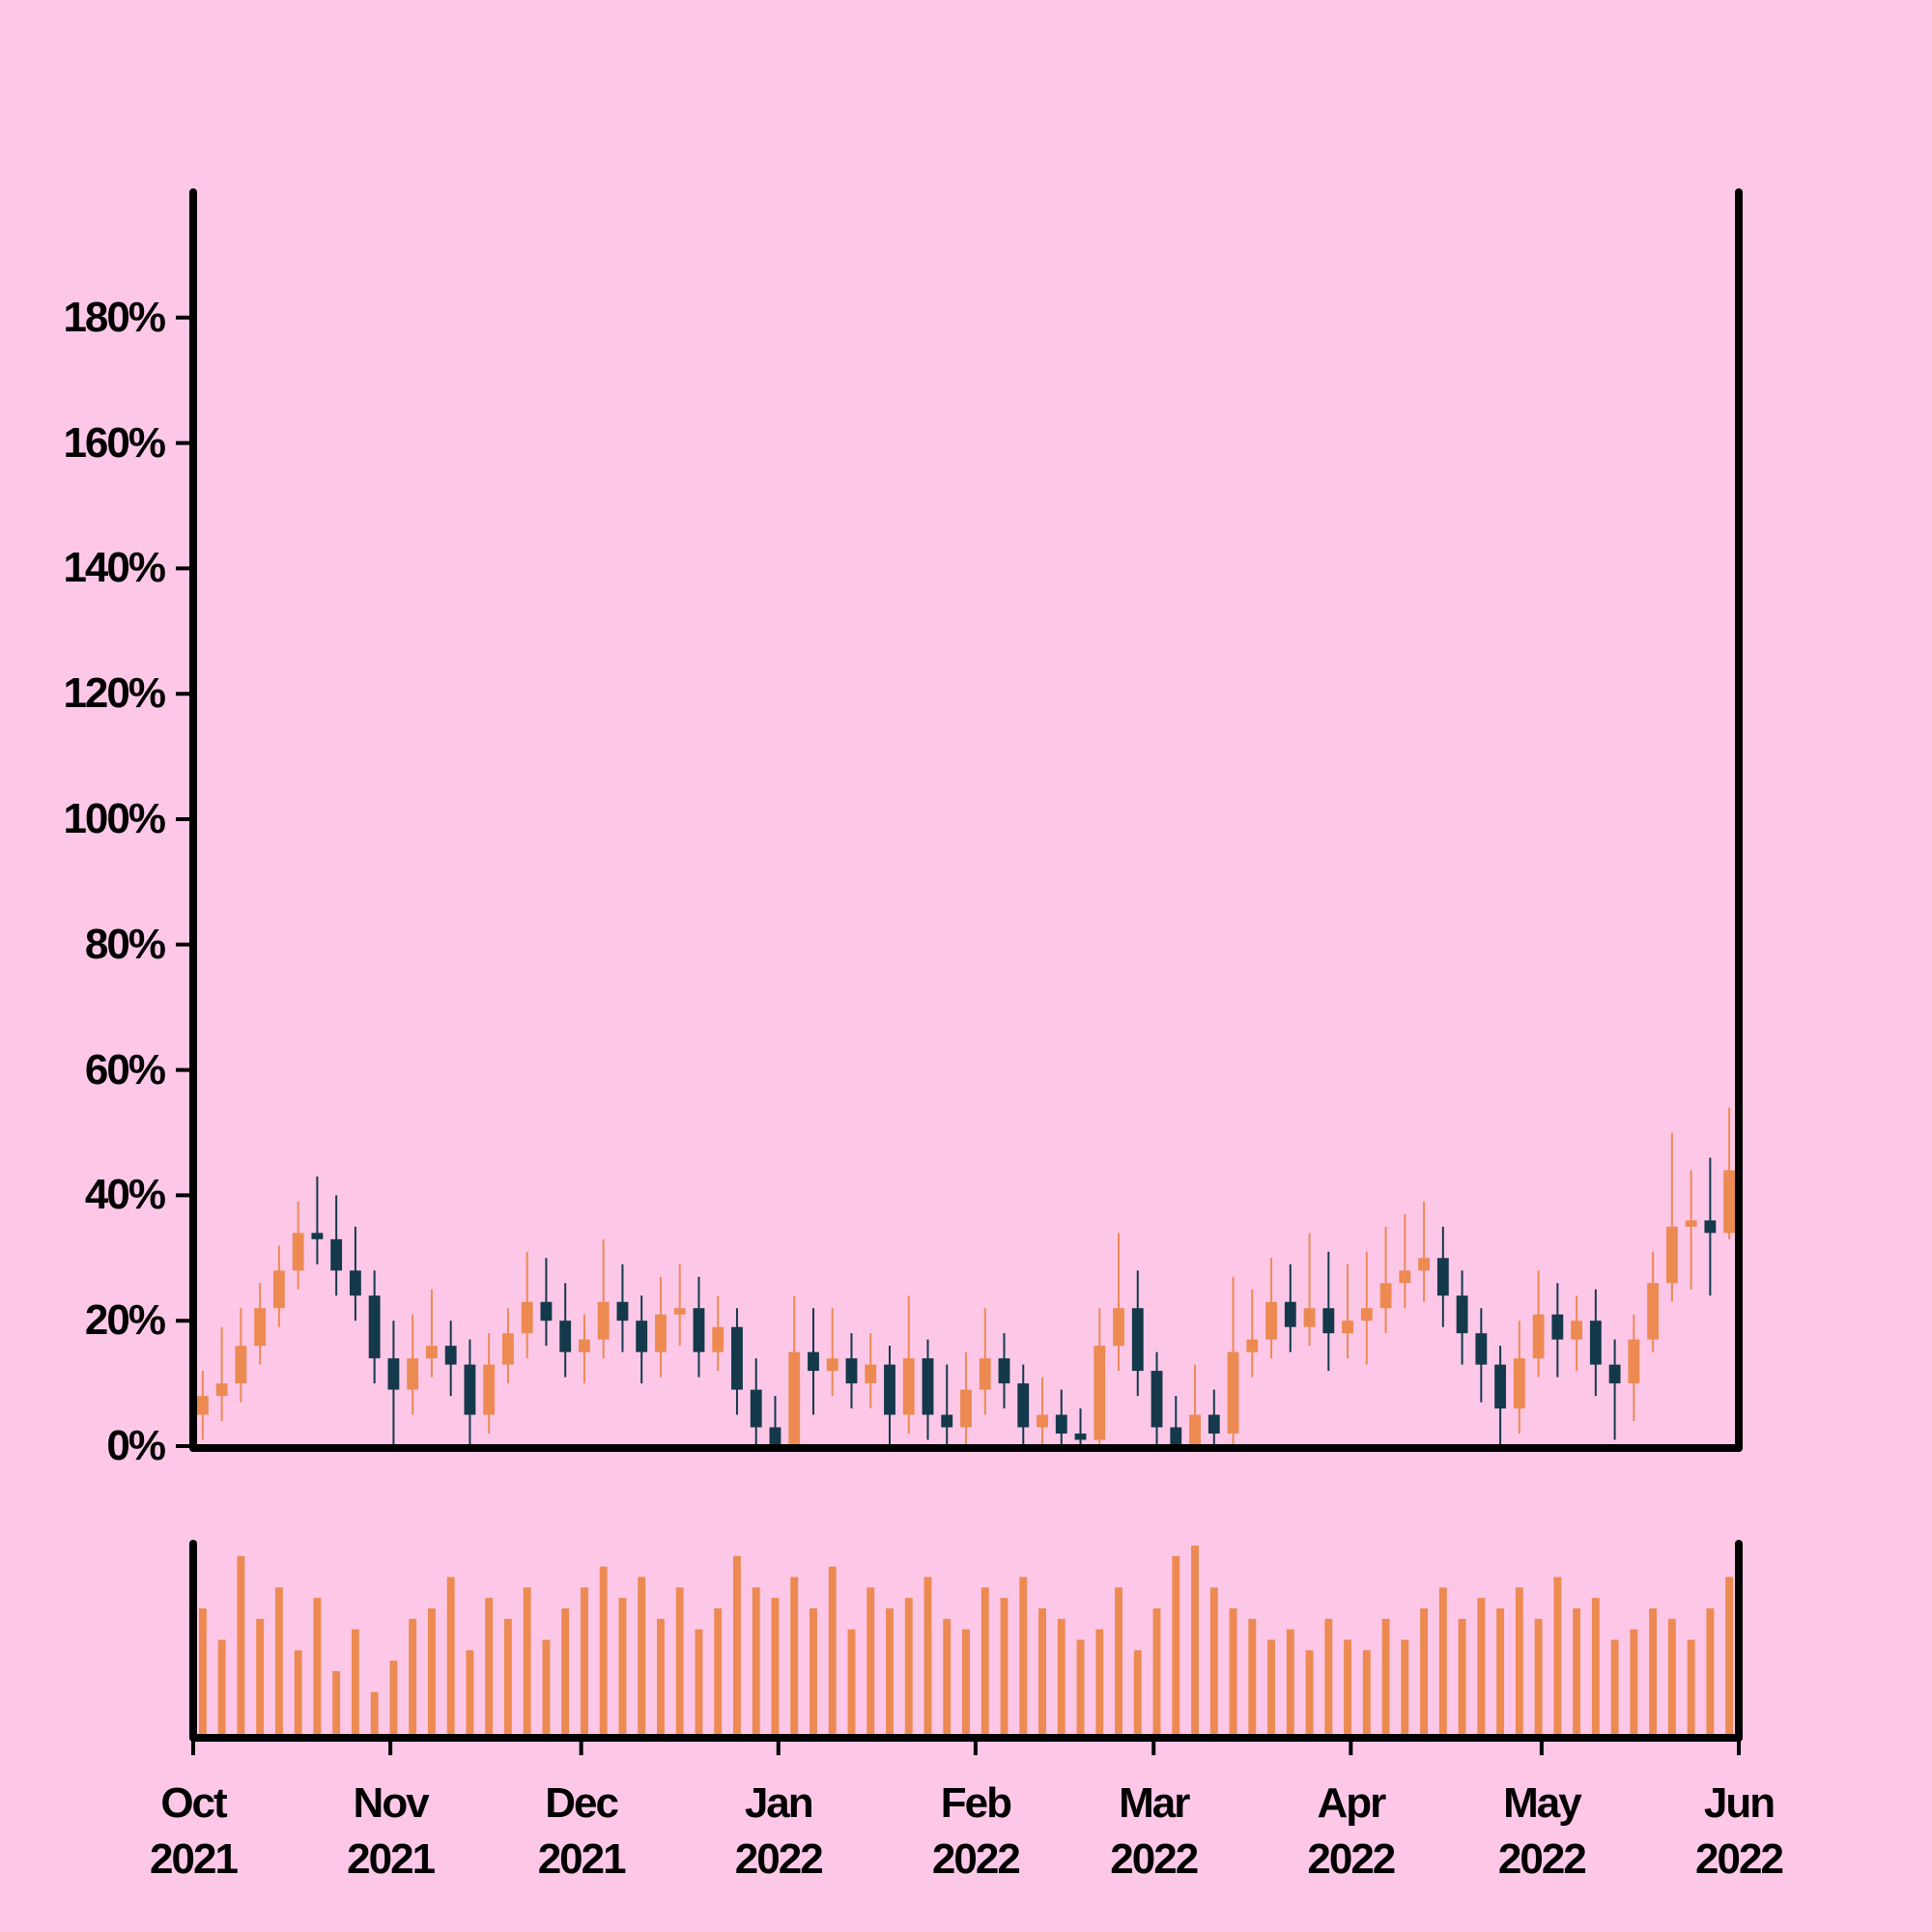  I want to click on y-tick-label: 80%, so click(125, 944).